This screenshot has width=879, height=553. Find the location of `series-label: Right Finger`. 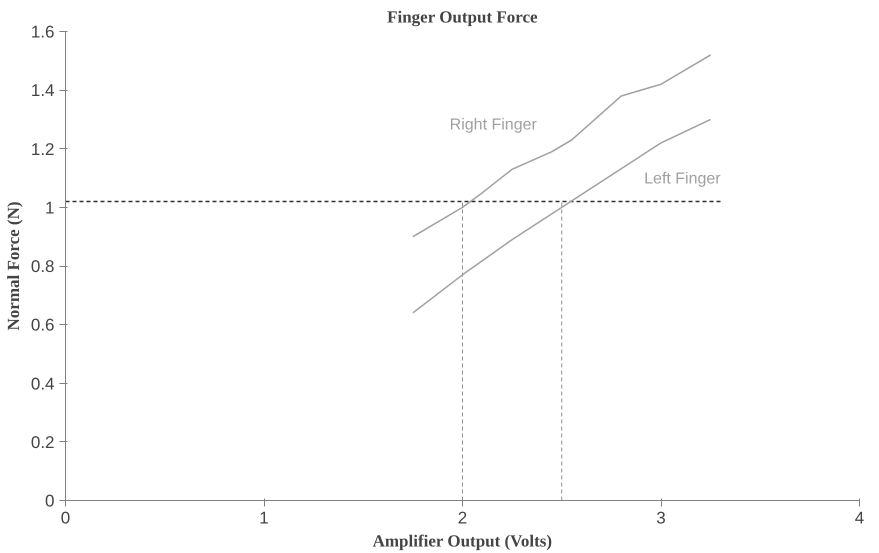

series-label: Right Finger is located at coordinates (494, 125).